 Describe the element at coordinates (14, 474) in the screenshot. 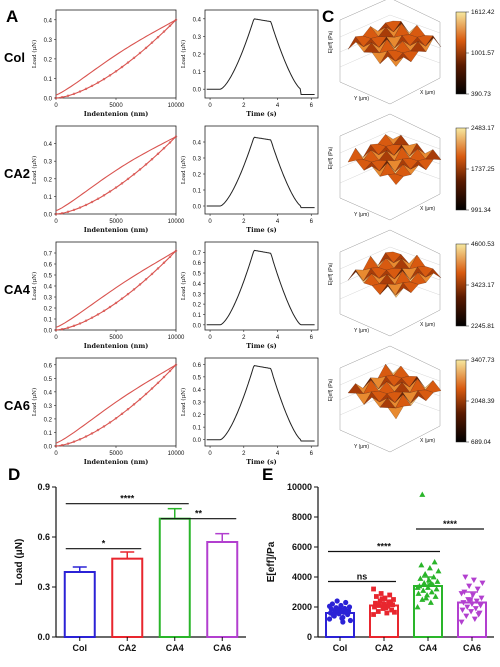

I see `panel-label-d: D` at that location.